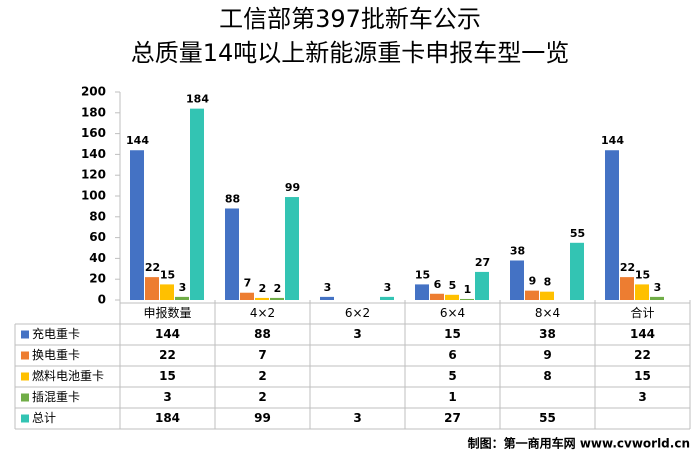  I want to click on x-tick-label: 合计, so click(642, 312).